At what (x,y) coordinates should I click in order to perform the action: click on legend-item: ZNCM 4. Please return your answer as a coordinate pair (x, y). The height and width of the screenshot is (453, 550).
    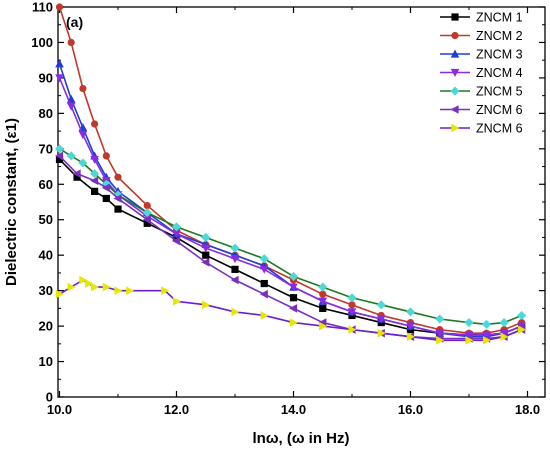
    Looking at the image, I should click on (481, 73).